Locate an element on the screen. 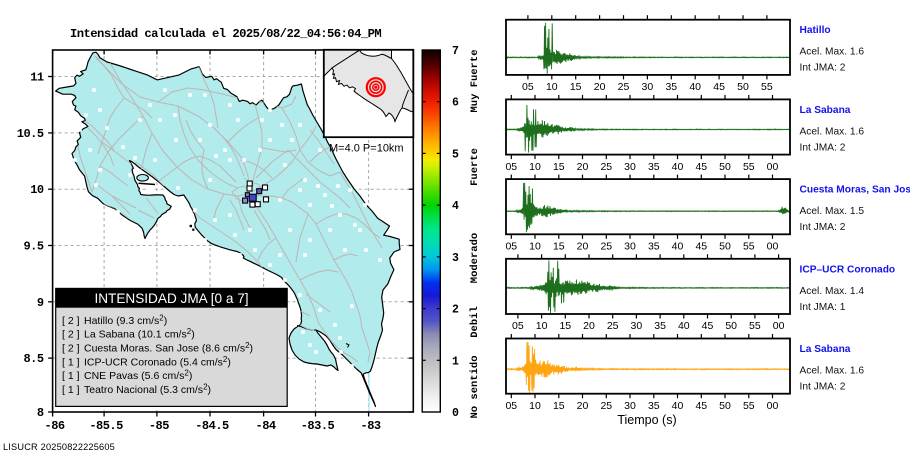 The width and height of the screenshot is (910, 460). svg-text: -86 is located at coordinates (55, 426).